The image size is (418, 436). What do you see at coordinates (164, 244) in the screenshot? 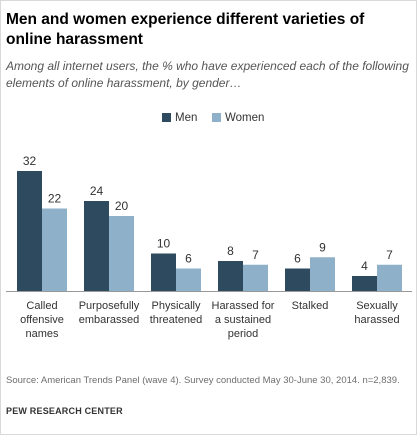
I see `value-label-men-2: 10` at bounding box center [164, 244].